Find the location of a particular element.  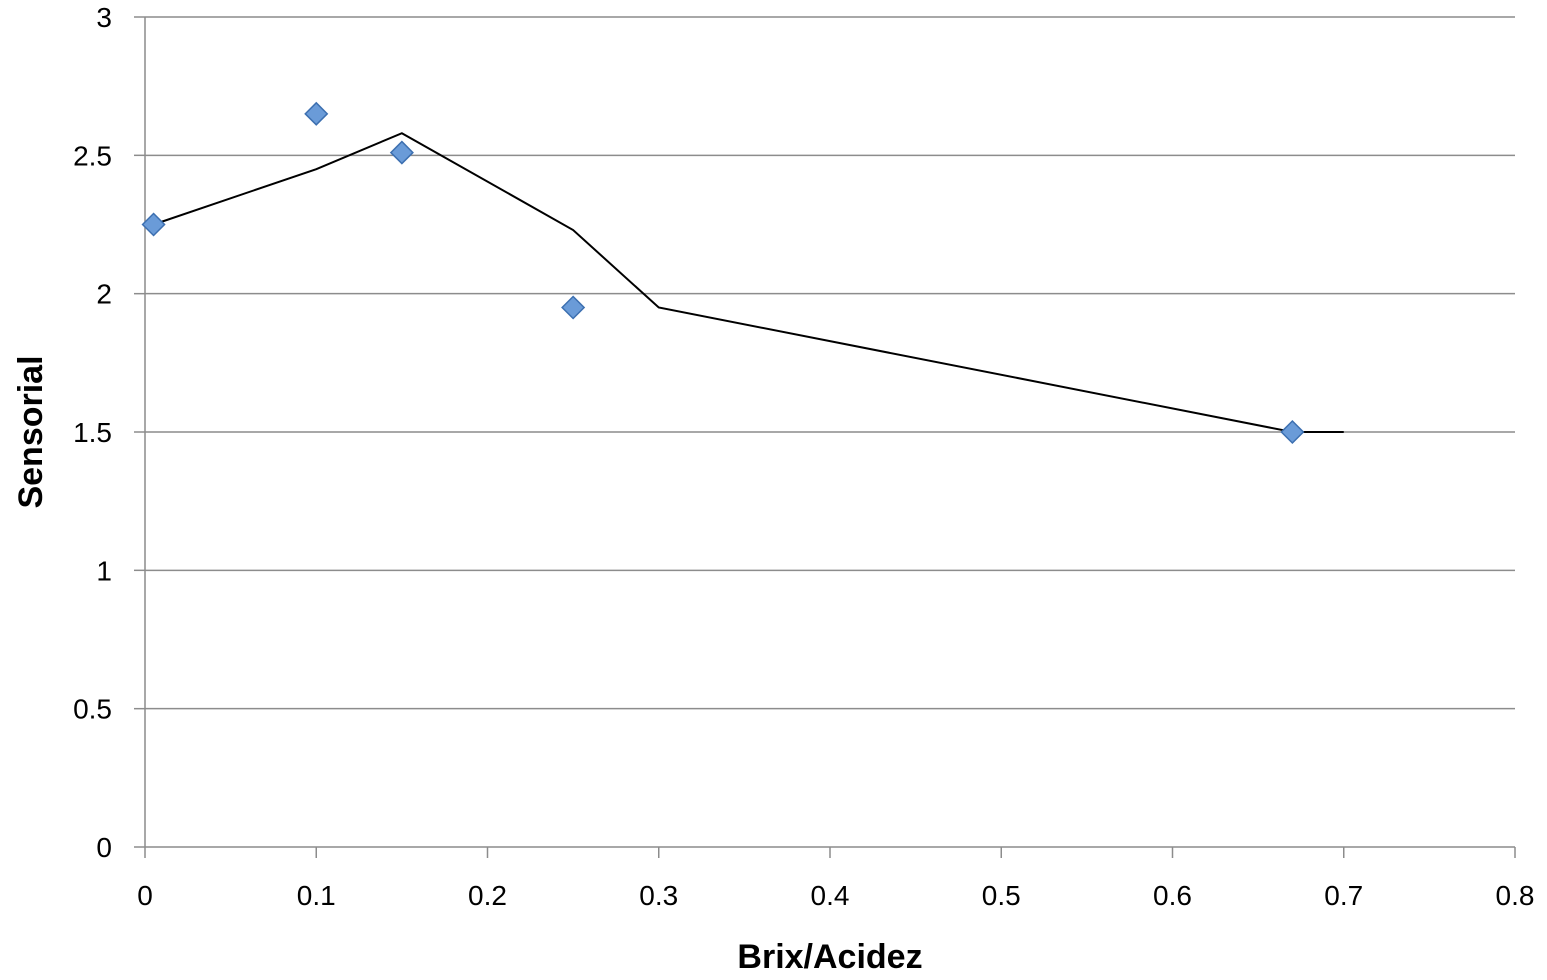

x-tick-label: 0.3 is located at coordinates (658, 895).